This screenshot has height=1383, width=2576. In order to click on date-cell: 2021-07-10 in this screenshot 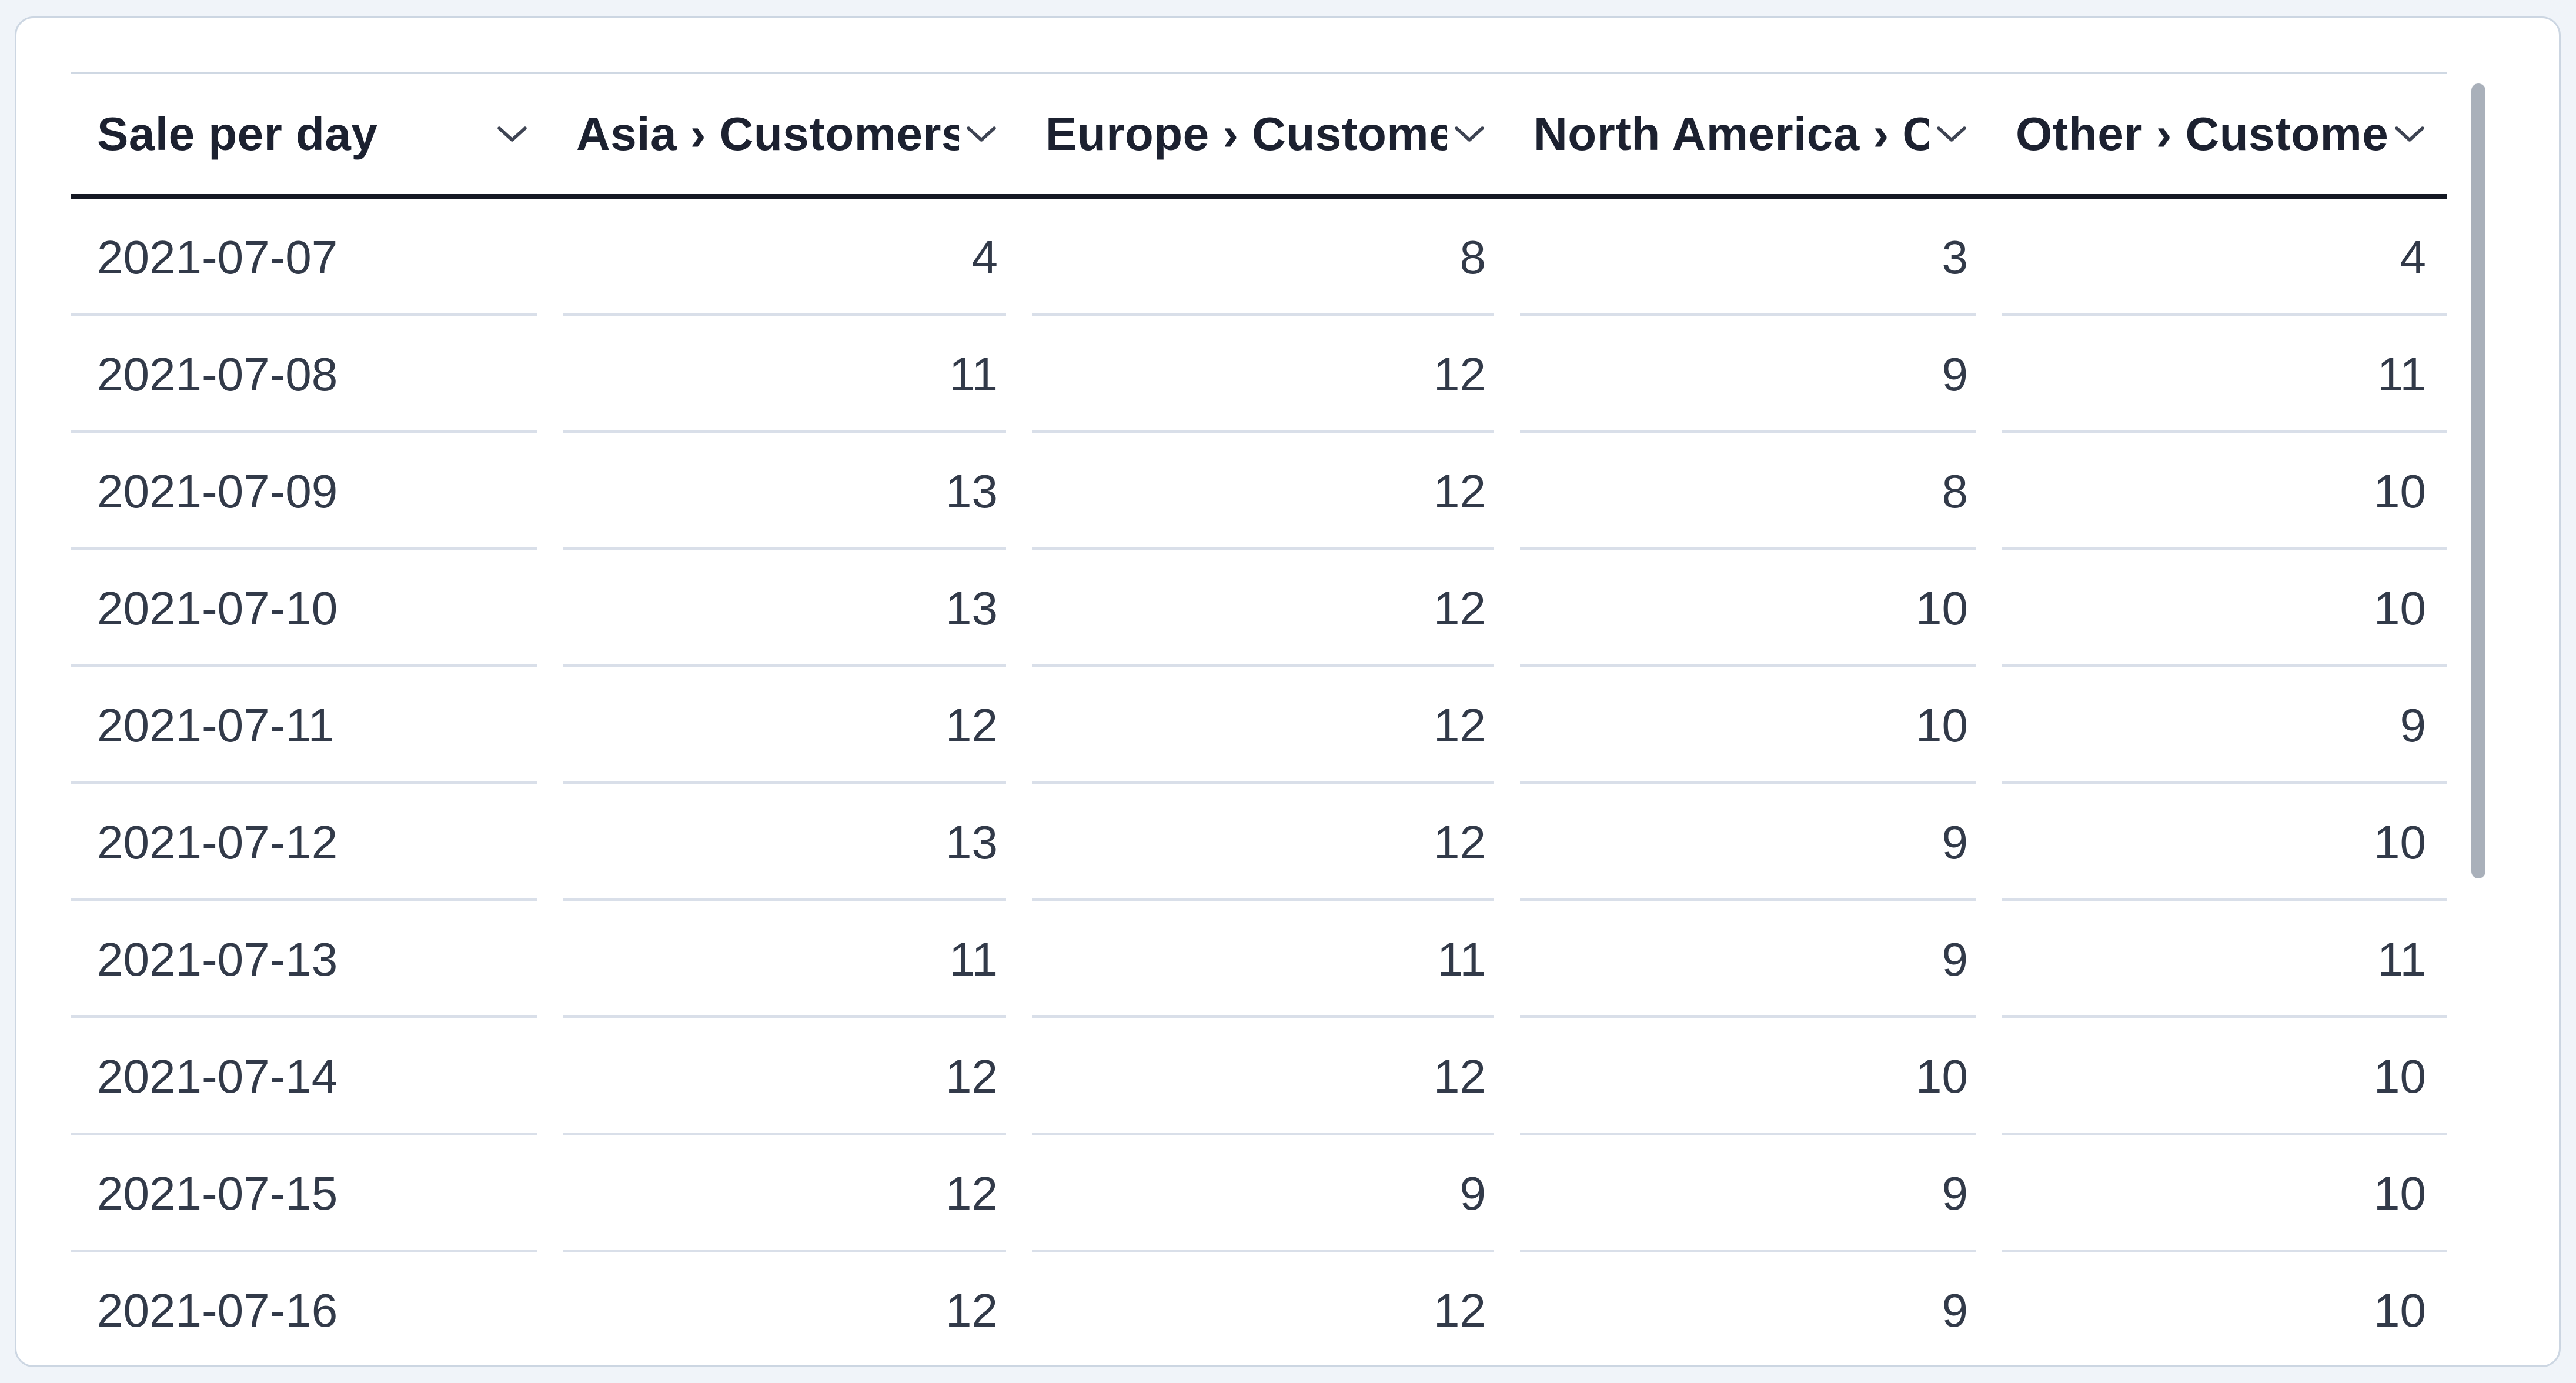, I will do `click(310, 608)`.